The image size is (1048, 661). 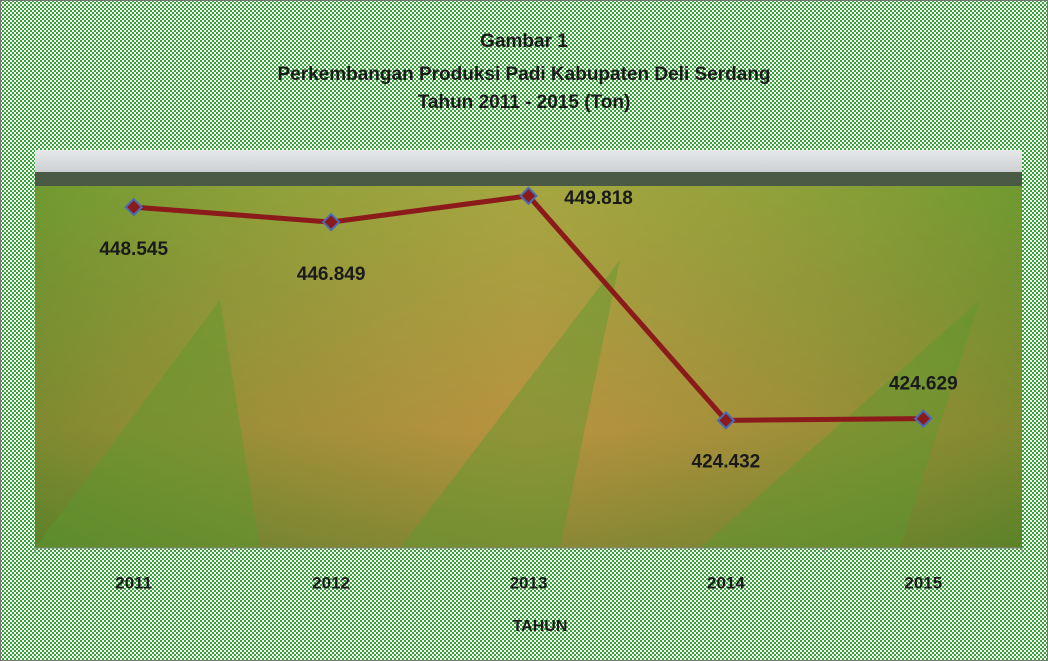 What do you see at coordinates (726, 461) in the screenshot?
I see `data-label: 424.432` at bounding box center [726, 461].